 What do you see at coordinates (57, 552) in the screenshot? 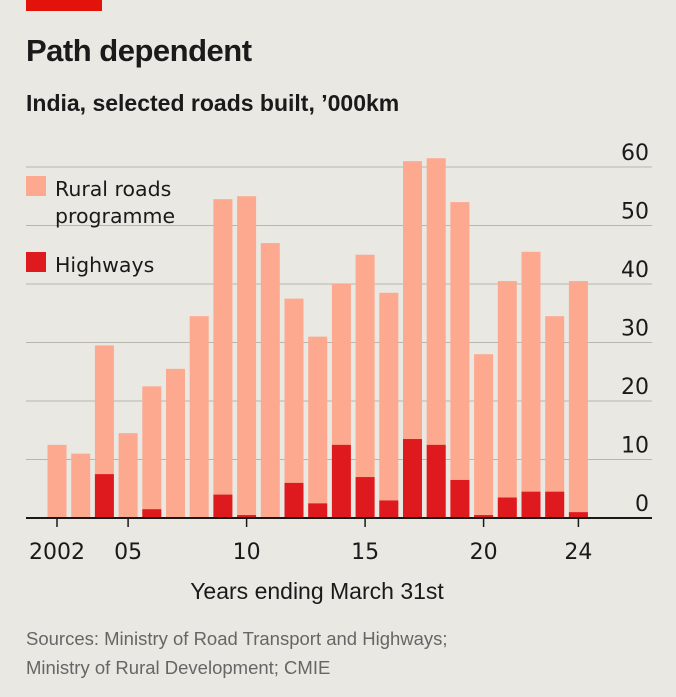
I see `x-tick-label: 2002` at bounding box center [57, 552].